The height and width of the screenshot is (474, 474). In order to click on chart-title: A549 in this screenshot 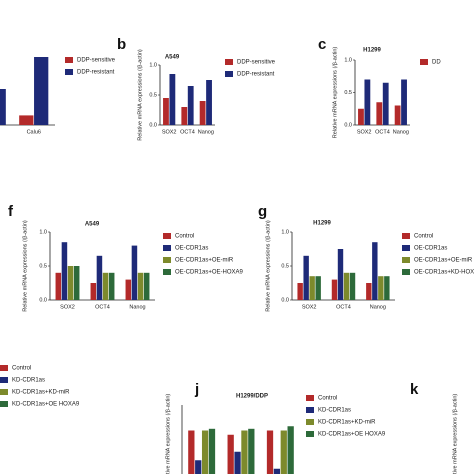, I will do `click(92, 225)`.